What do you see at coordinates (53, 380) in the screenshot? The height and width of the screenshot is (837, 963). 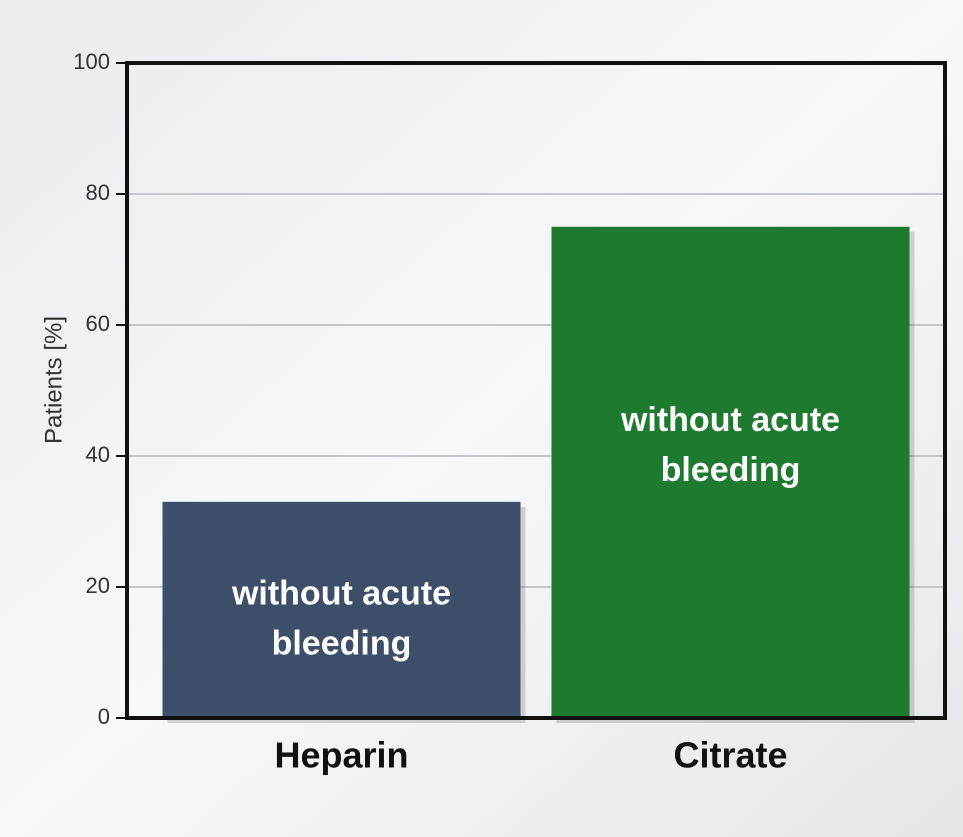 I see `y-axis-label: Patients [%]` at bounding box center [53, 380].